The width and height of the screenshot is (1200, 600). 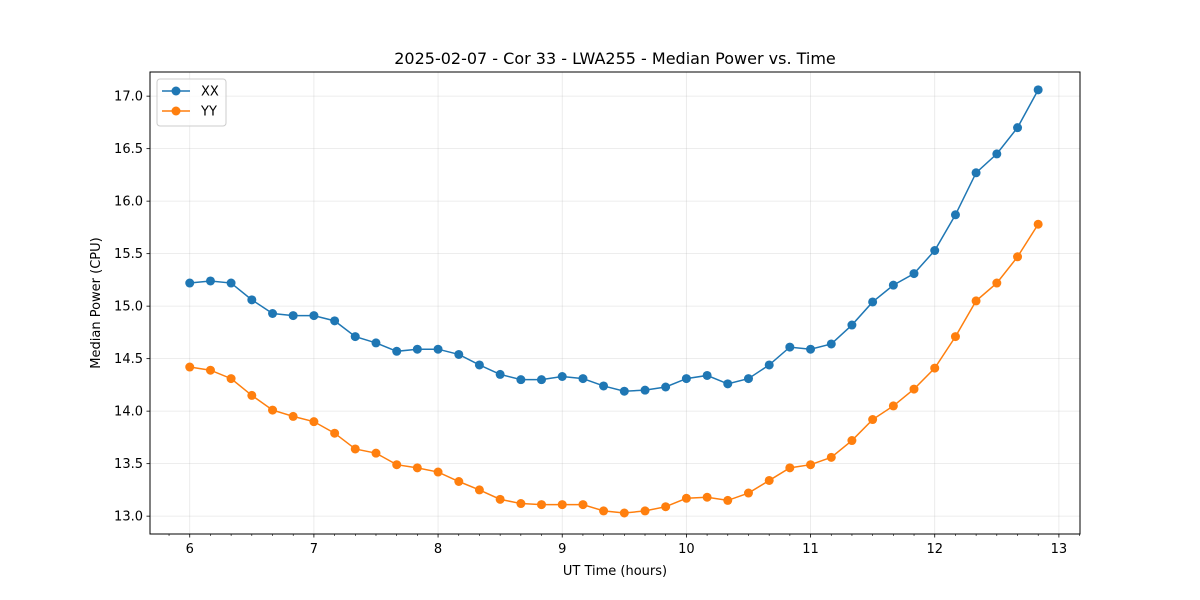 I want to click on y-tick-label: 17.0, so click(x=128, y=97).